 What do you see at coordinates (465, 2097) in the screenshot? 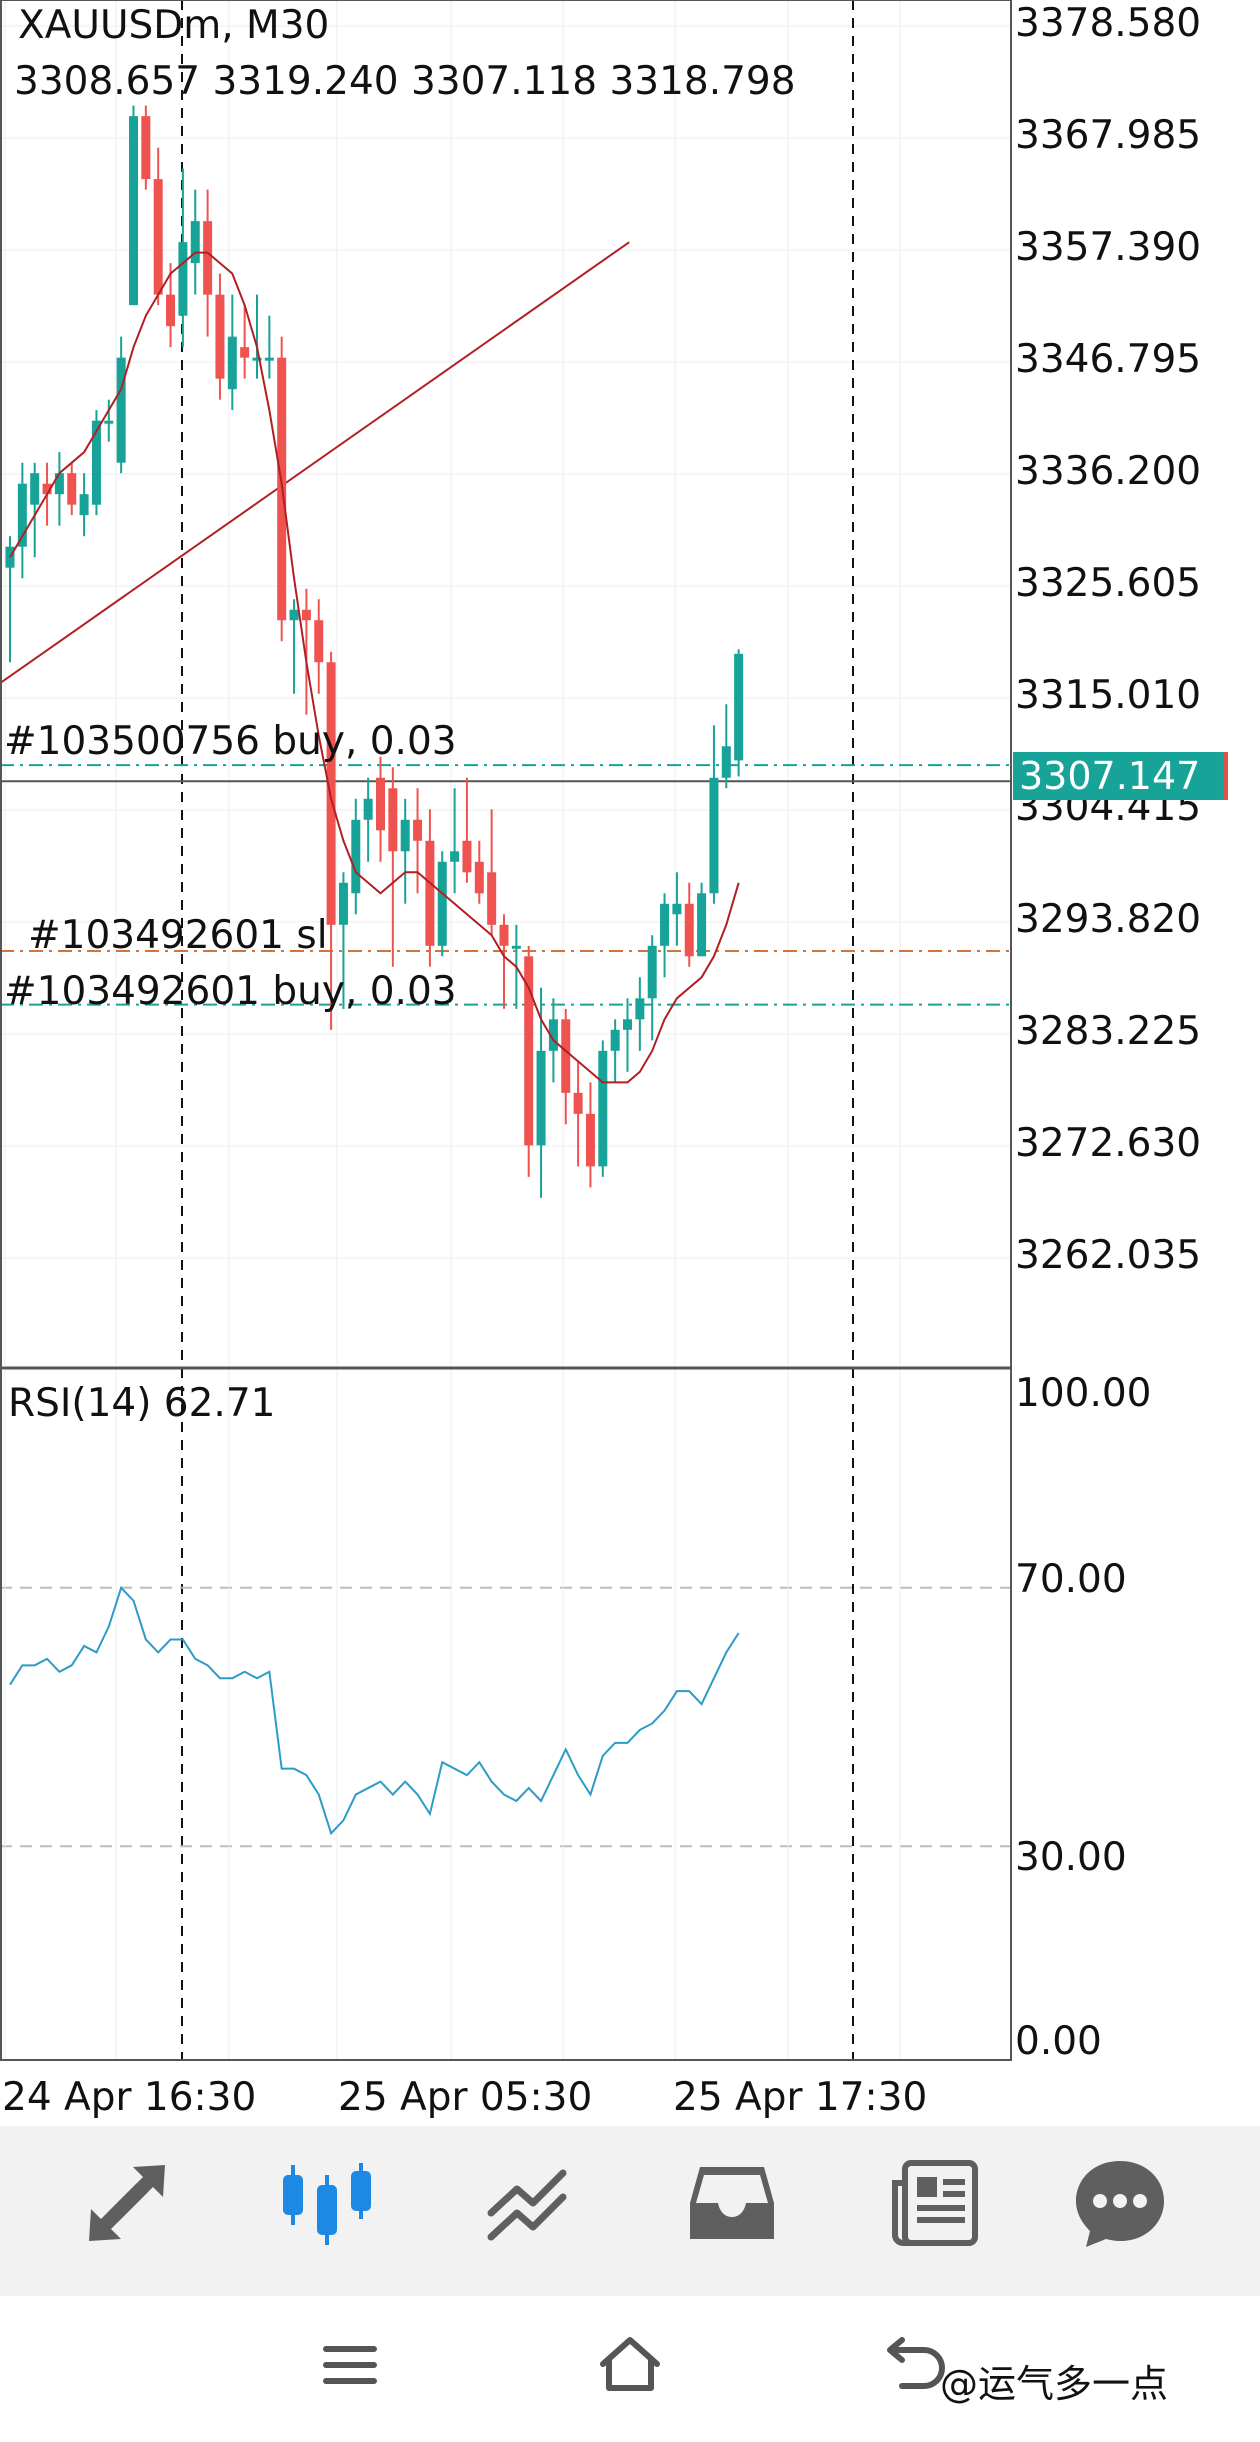
I see `time-axis-label: 25 Apr 05:30` at bounding box center [465, 2097].